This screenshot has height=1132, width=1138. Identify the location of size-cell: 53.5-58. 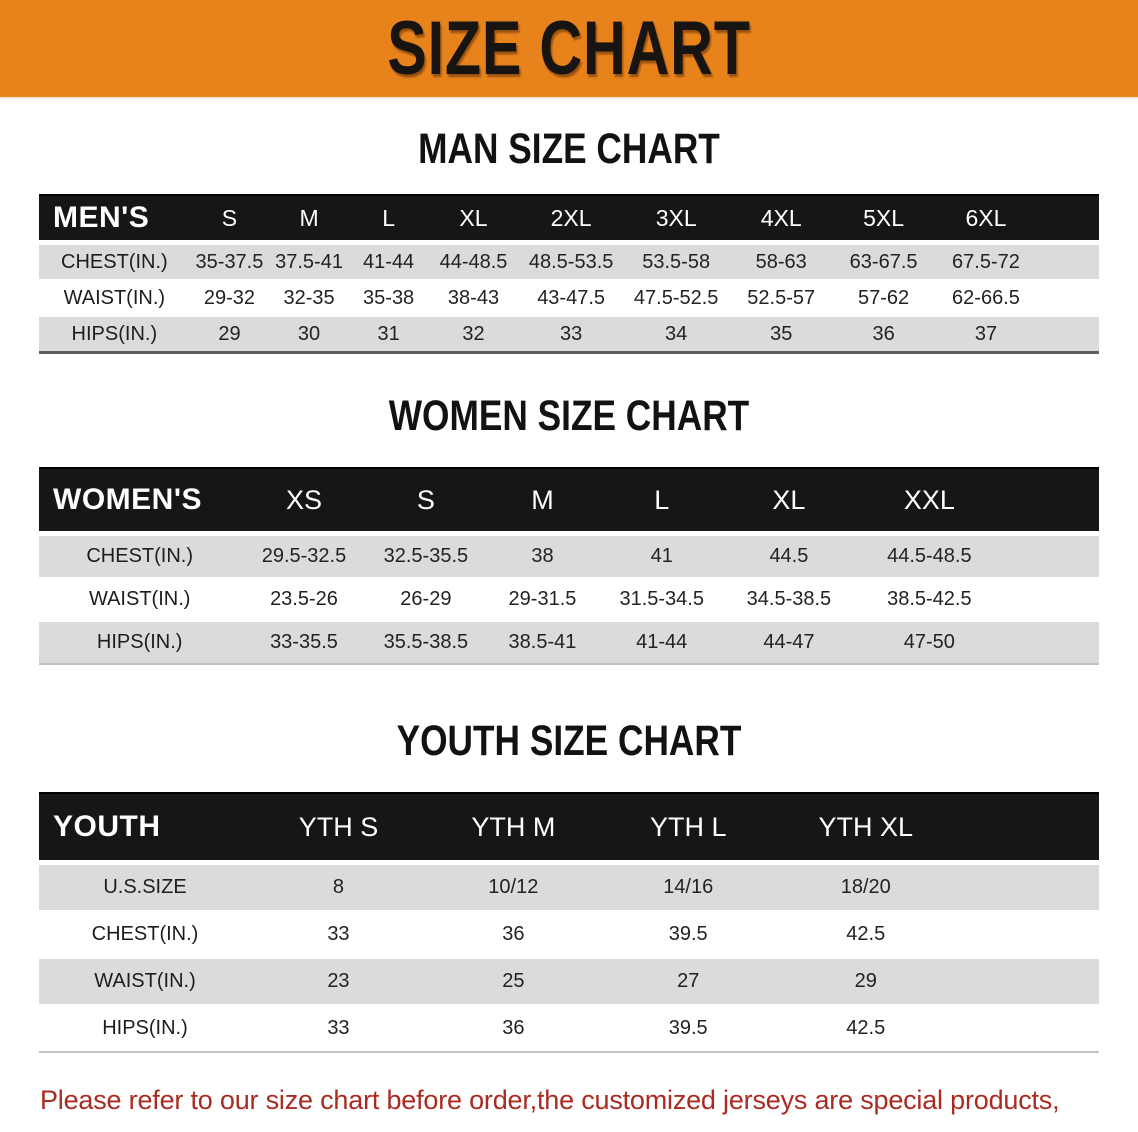
(676, 260).